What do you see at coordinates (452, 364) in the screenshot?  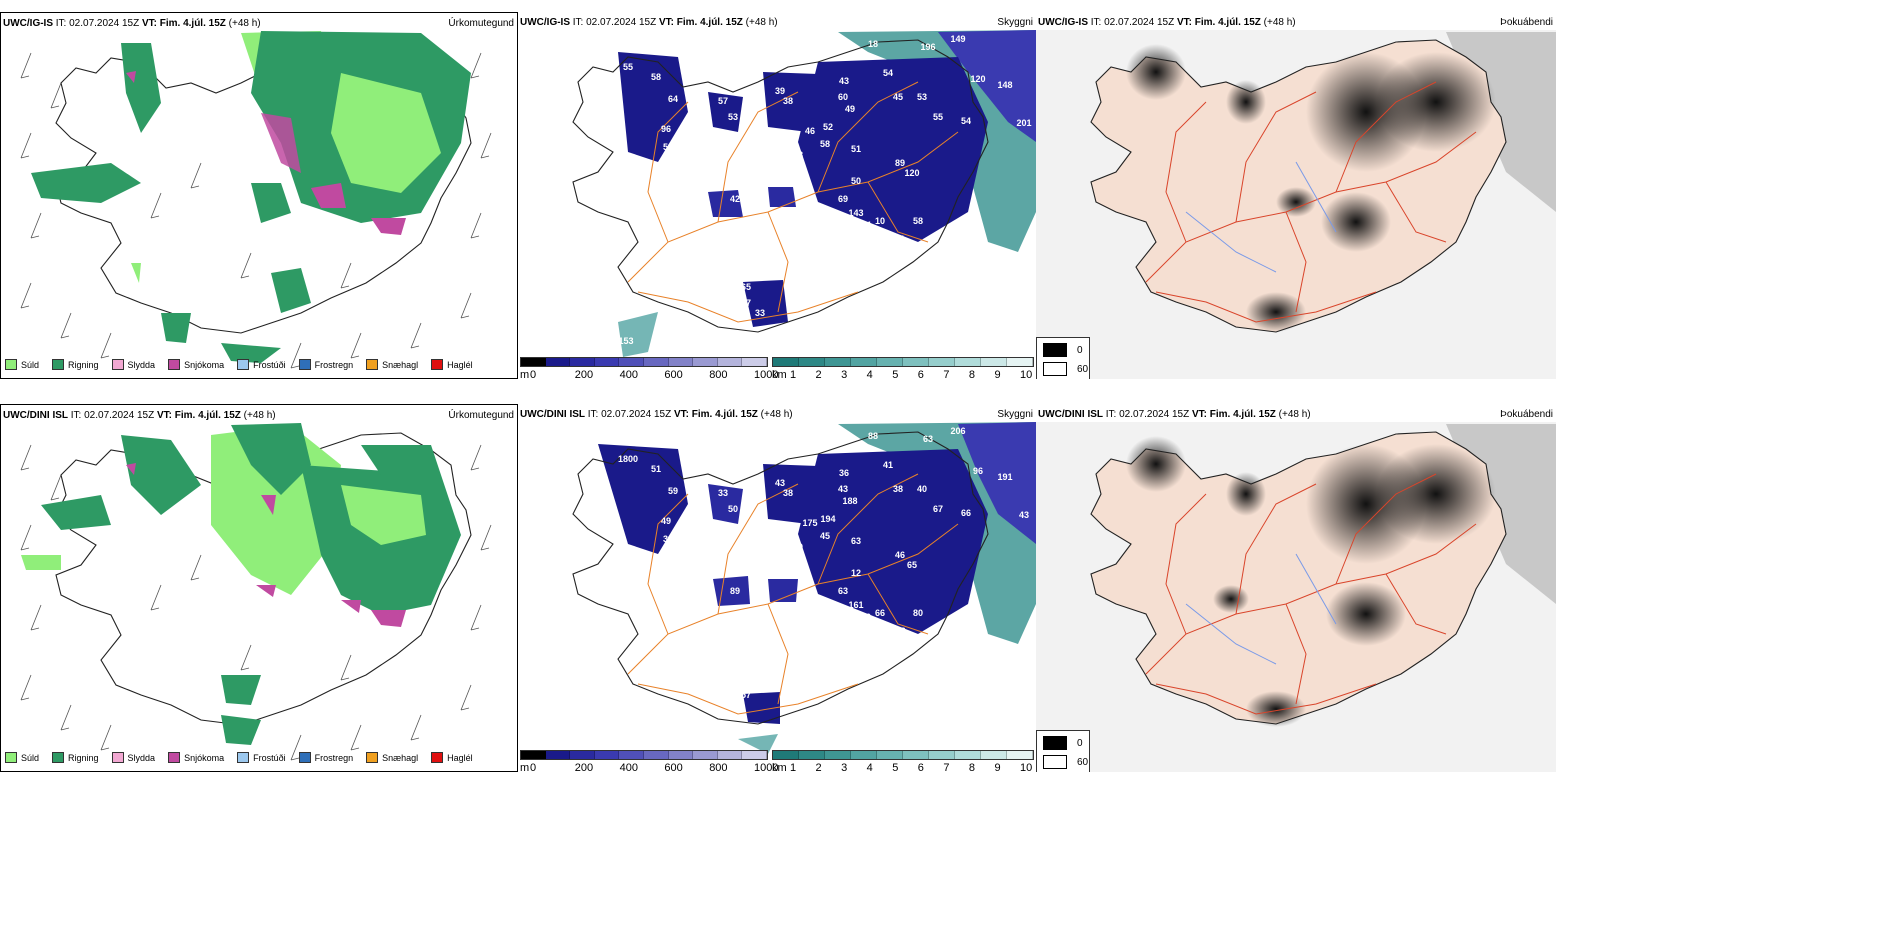 I see `legend-item: Haglél` at bounding box center [452, 364].